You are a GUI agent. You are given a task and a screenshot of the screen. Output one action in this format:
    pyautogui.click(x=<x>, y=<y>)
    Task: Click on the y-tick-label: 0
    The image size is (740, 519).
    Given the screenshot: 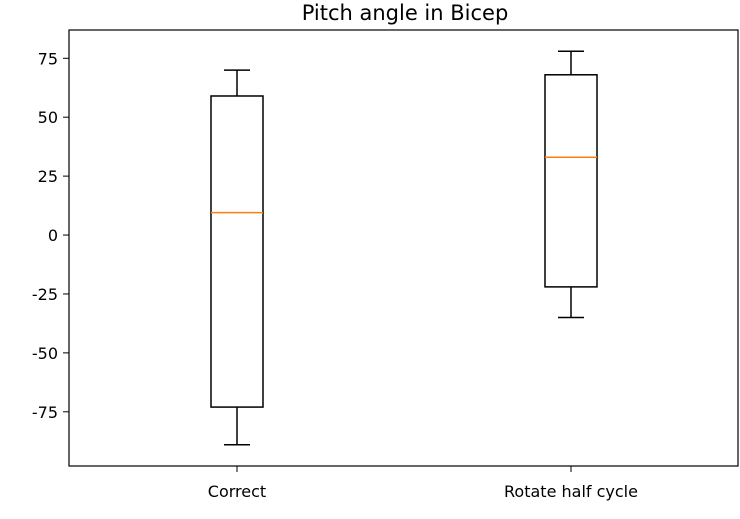 What is the action you would take?
    pyautogui.click(x=53, y=235)
    